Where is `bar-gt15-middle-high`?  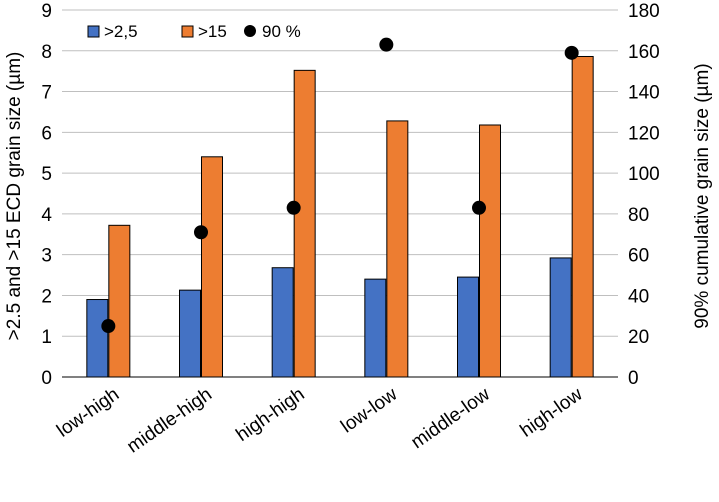
bar-gt15-middle-high is located at coordinates (212, 267).